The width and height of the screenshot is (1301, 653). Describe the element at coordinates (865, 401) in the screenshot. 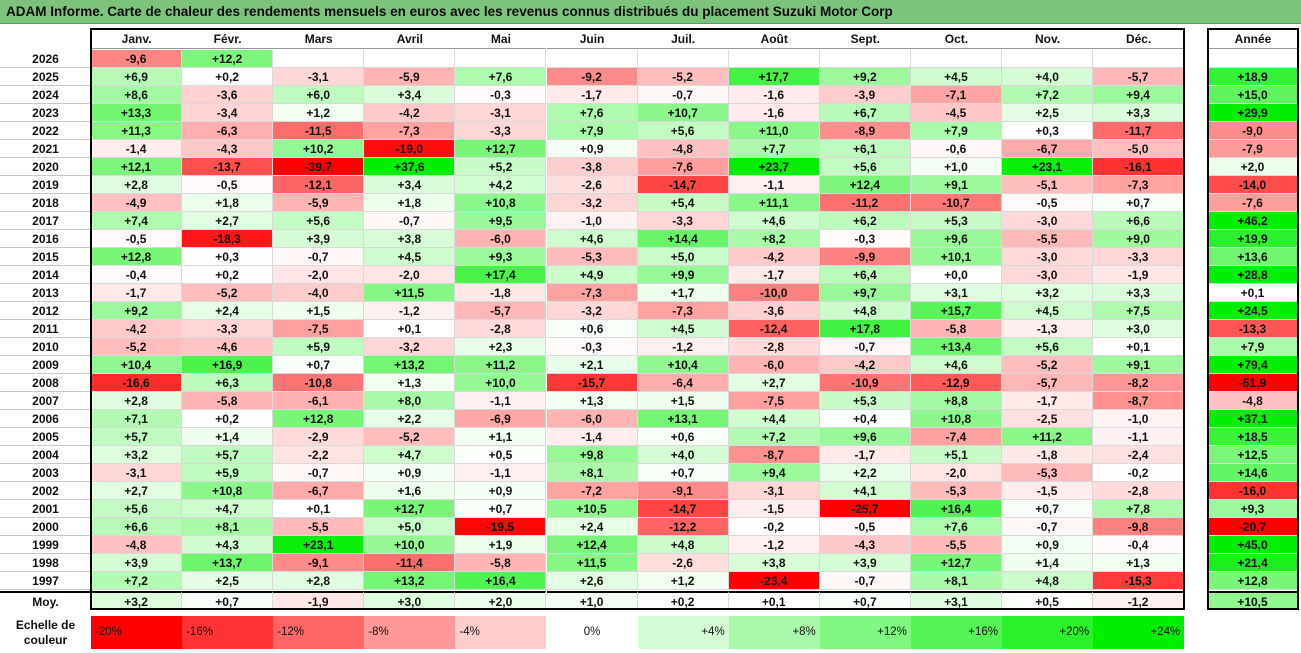

I see `heatmap-cell: +5,3` at that location.